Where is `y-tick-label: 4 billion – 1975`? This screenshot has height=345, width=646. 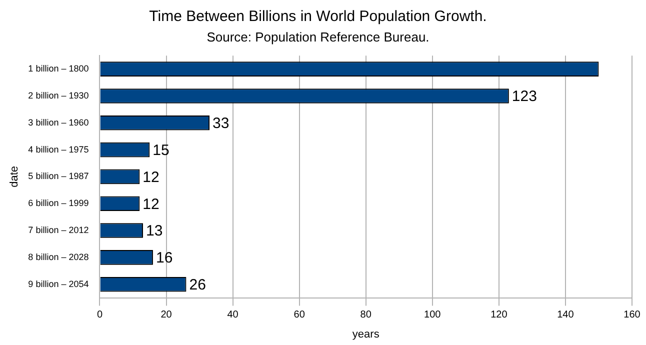 y-tick-label: 4 billion – 1975 is located at coordinates (58, 149).